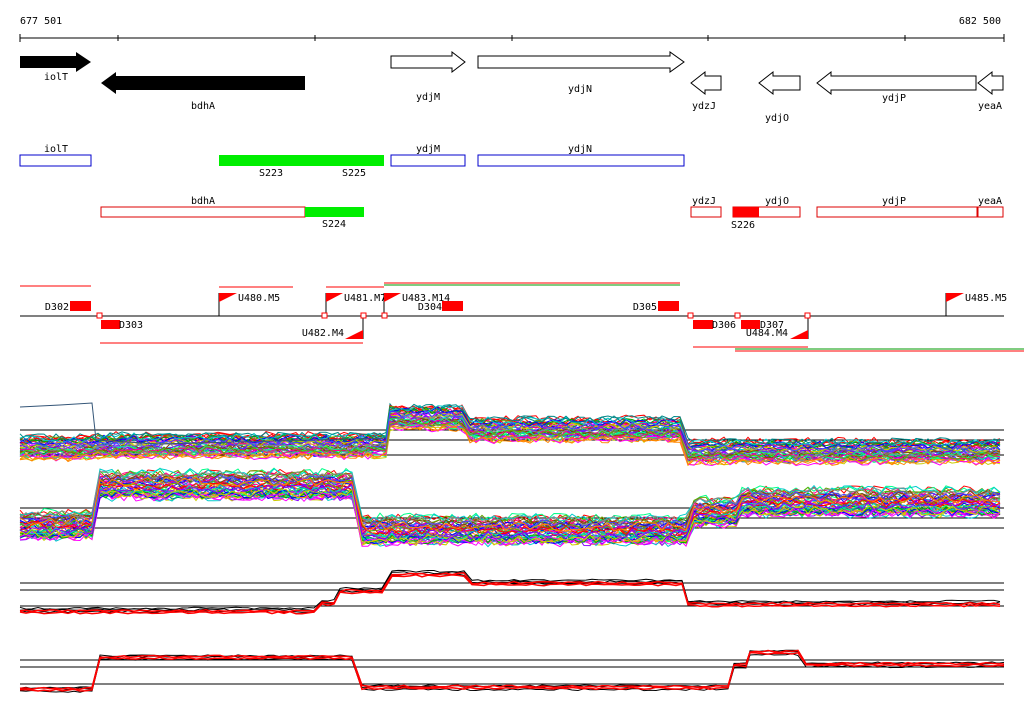  Describe the element at coordinates (56, 149) in the screenshot. I see `plus-box-label-iolT: iolT` at that location.